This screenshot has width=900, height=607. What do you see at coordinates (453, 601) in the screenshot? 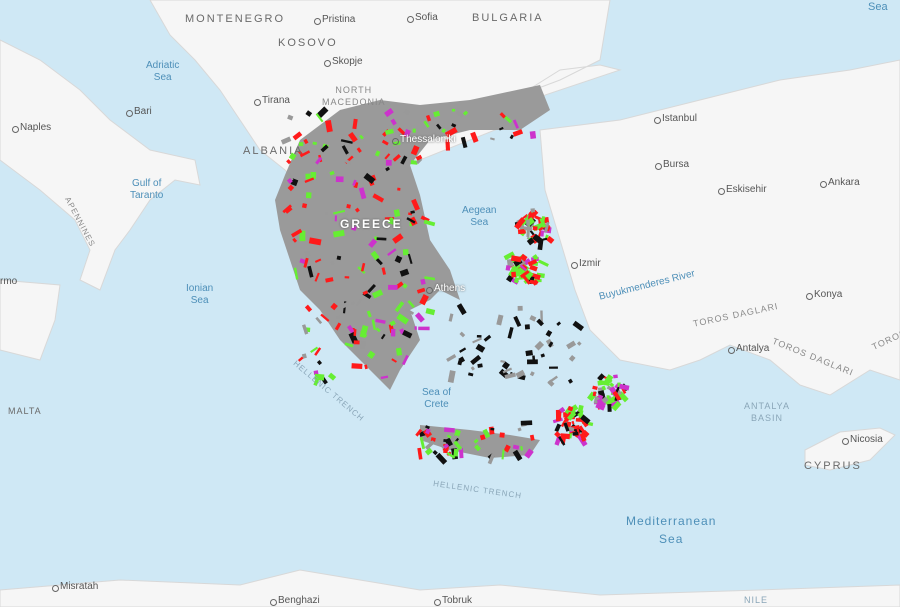
I see `city-tobruk: Tobruk` at bounding box center [453, 601].